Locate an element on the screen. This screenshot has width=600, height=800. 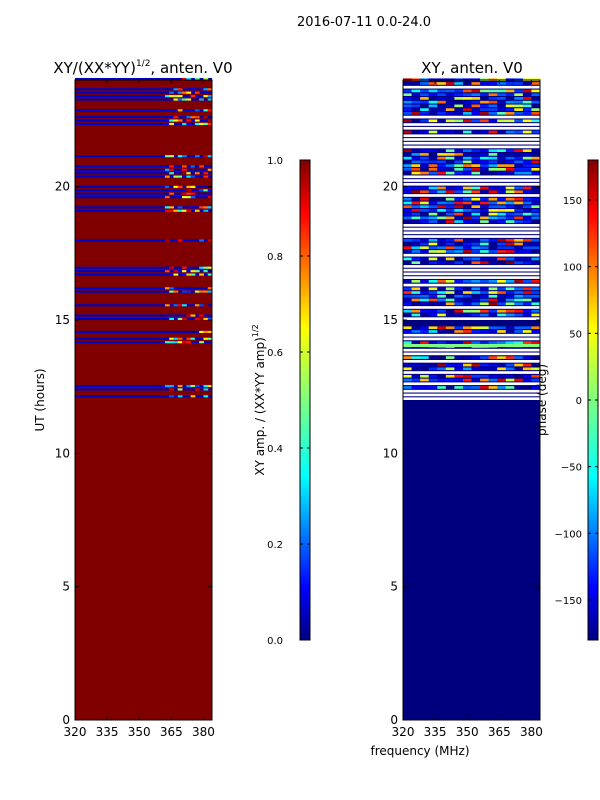
colorbar-tick-label: 0.4 is located at coordinates (275, 449).